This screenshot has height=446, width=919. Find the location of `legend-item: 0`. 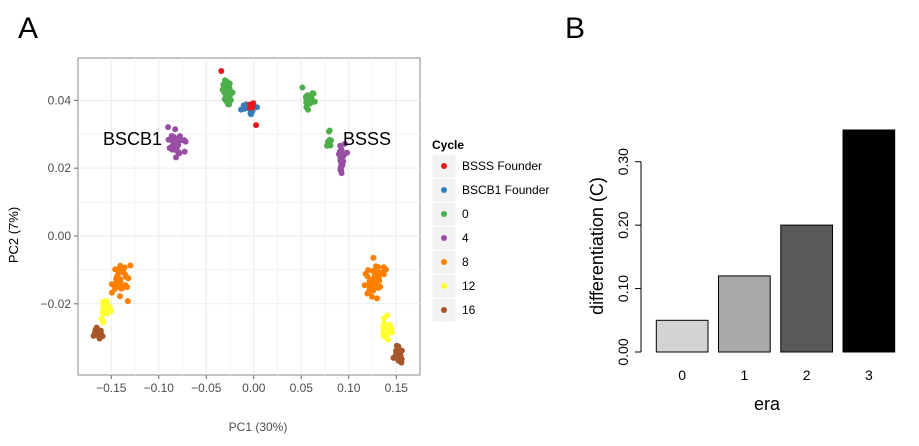

legend-item: 0 is located at coordinates (450, 214).